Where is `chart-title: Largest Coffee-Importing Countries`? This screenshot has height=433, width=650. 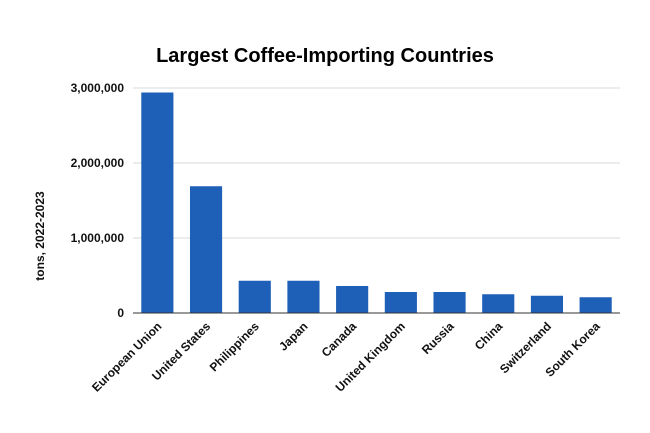 chart-title: Largest Coffee-Importing Countries is located at coordinates (325, 56).